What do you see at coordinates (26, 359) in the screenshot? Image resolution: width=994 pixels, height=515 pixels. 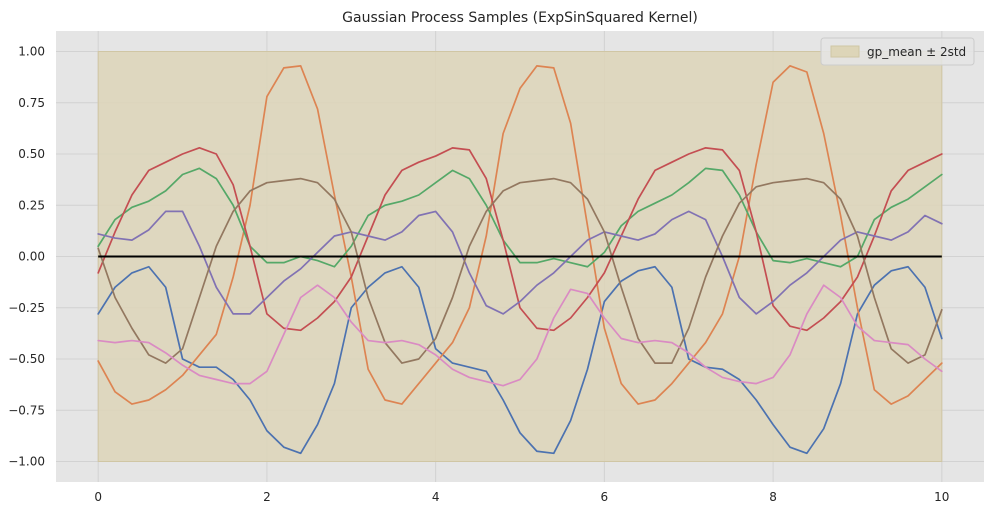 I see `y-tick-label: −0.50` at bounding box center [26, 359].